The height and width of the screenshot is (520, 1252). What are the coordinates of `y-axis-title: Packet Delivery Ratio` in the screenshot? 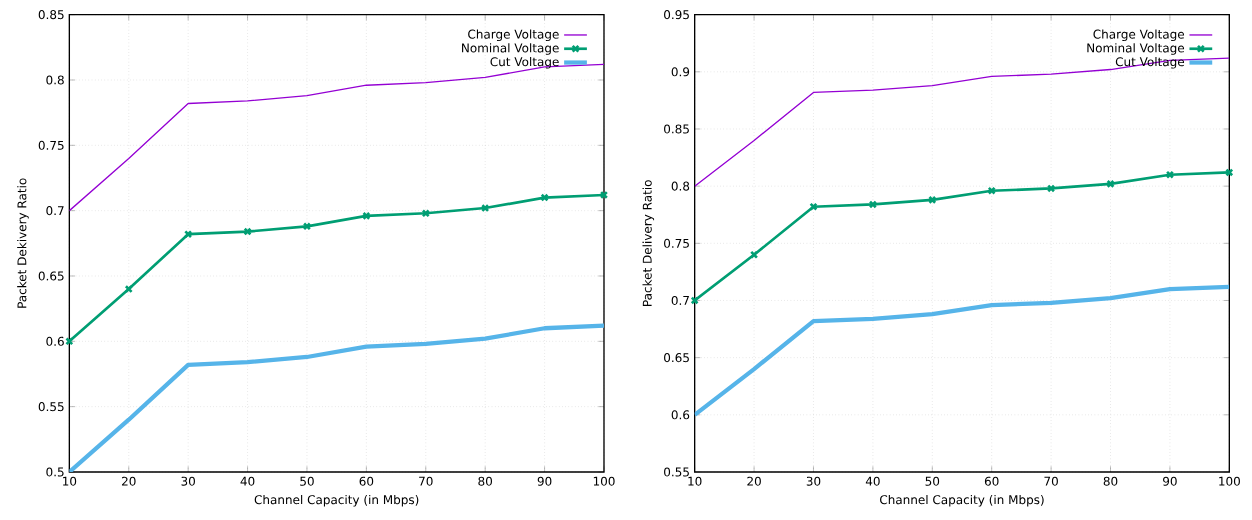 It's located at (648, 243).